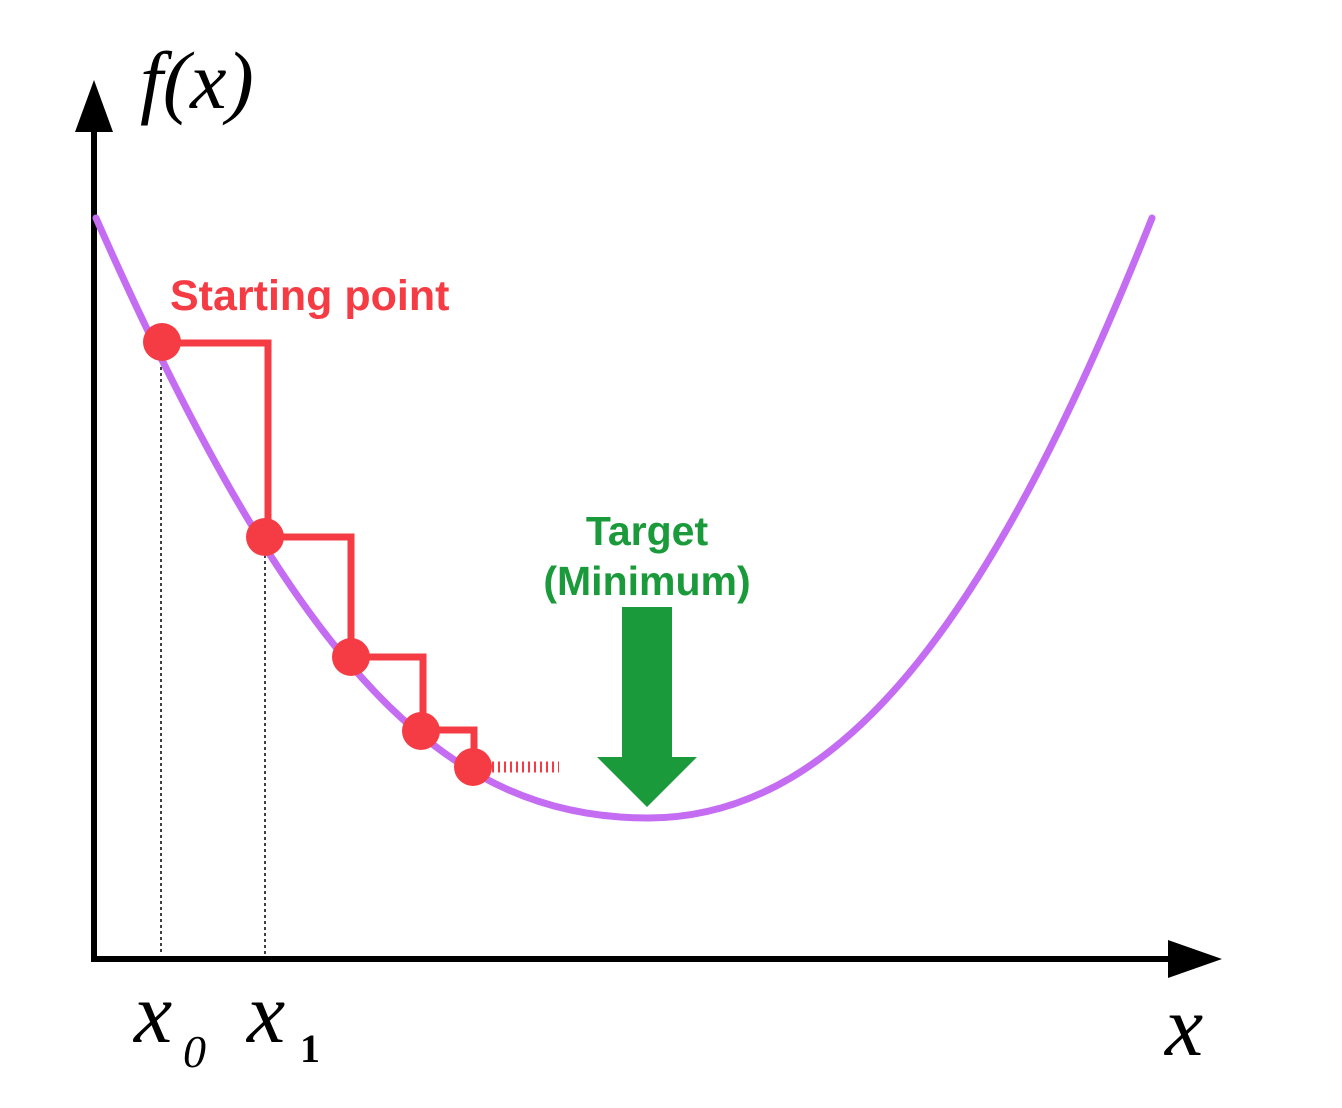 The width and height of the screenshot is (1342, 1108). Describe the element at coordinates (265, 1013) in the screenshot. I see `x1-label-base: x` at that location.